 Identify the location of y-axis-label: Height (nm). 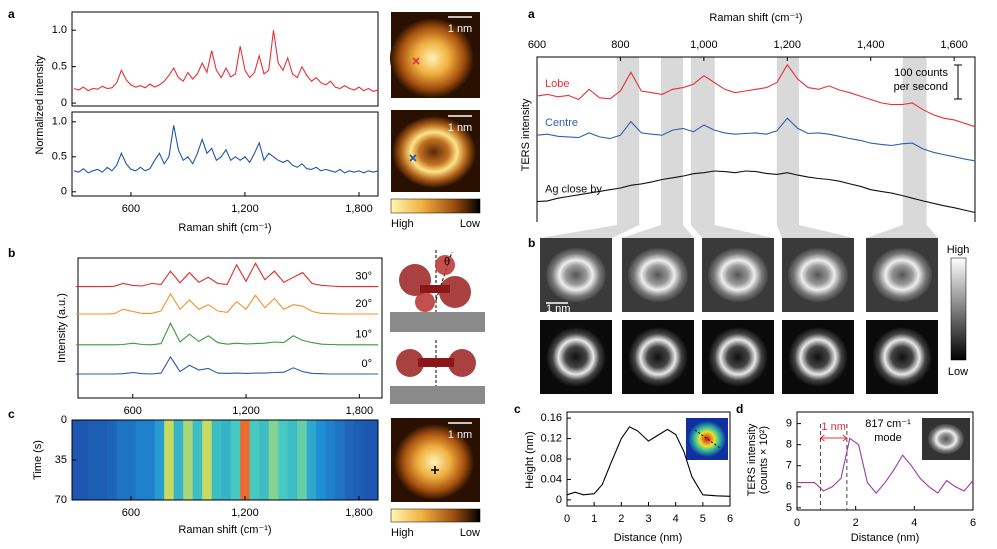
(530, 459).